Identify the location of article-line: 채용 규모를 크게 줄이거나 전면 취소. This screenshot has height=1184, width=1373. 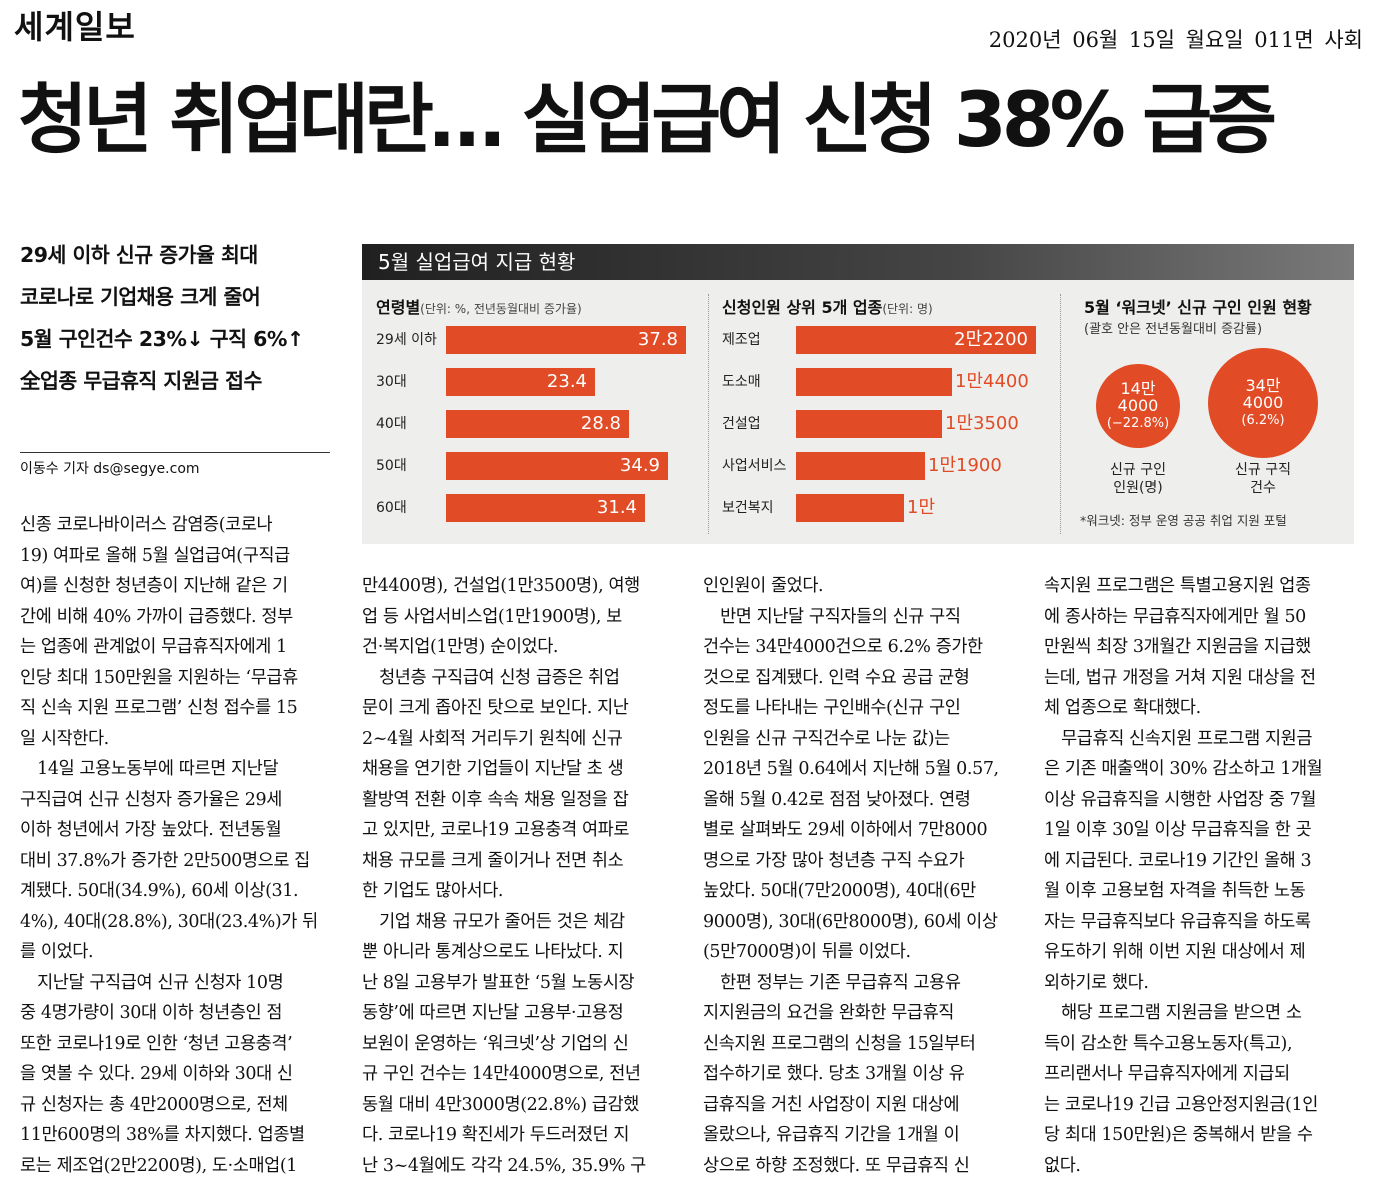
(493, 860).